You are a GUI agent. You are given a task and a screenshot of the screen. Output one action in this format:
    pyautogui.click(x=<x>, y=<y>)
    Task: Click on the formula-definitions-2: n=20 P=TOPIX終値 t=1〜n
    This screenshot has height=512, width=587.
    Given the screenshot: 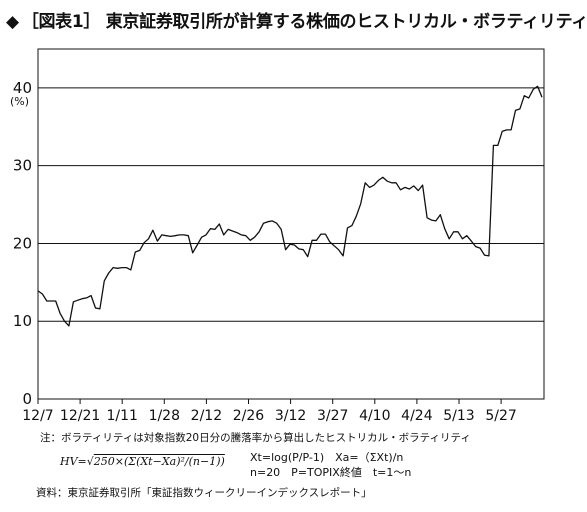 What is the action you would take?
    pyautogui.click(x=331, y=472)
    